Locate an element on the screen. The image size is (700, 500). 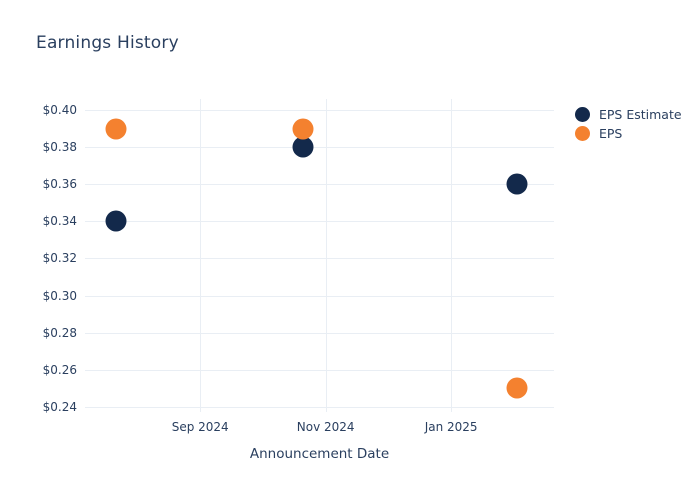
x-axis-title: Announcement Date is located at coordinates (319, 454).